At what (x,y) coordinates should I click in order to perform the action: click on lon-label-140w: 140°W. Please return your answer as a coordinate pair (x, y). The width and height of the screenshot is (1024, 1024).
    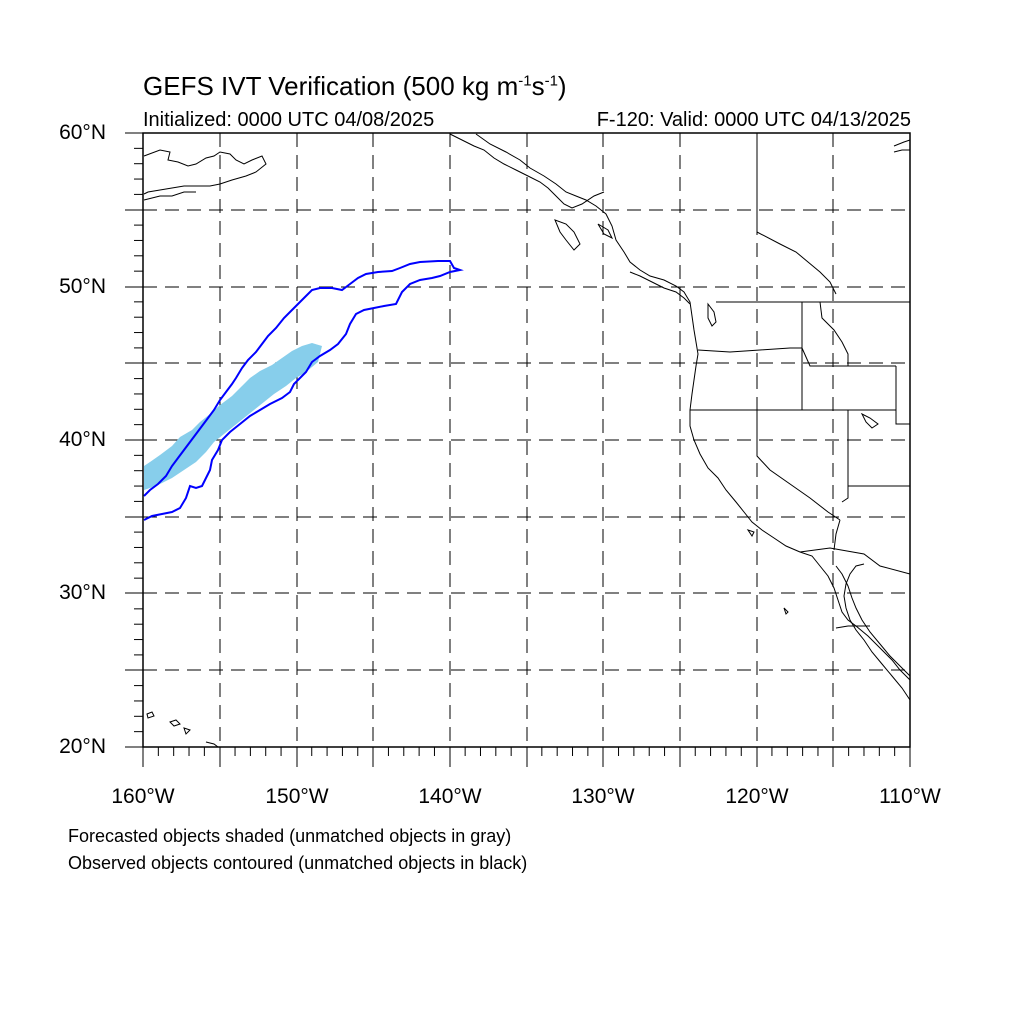
    Looking at the image, I should click on (450, 796).